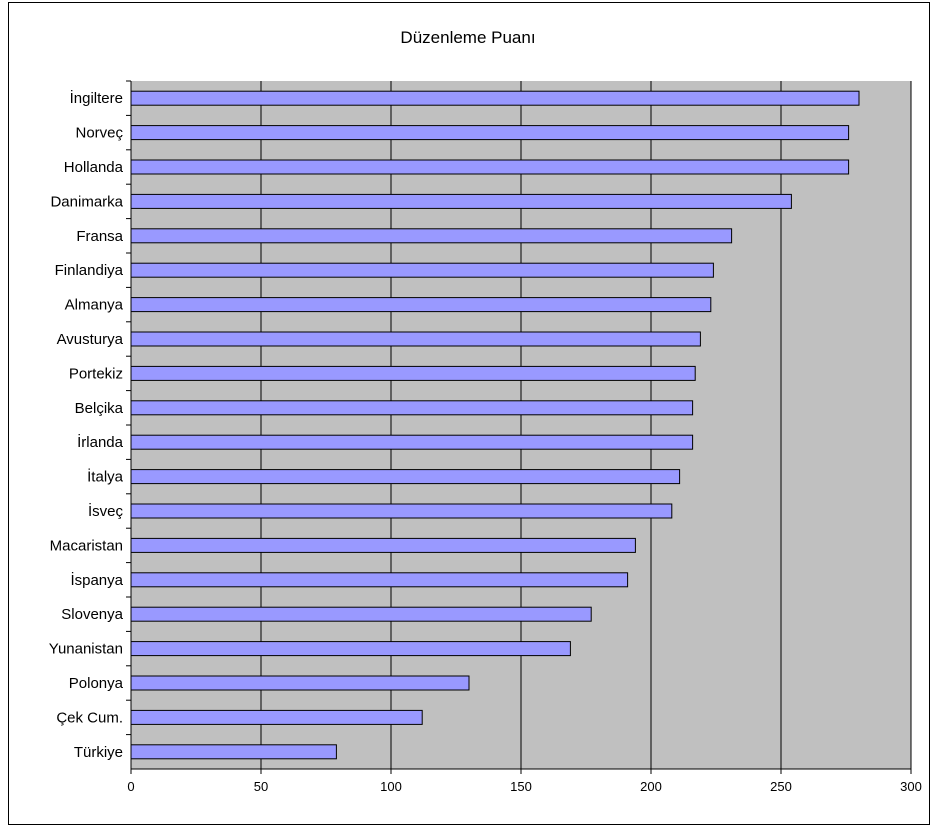 The width and height of the screenshot is (932, 827). I want to click on category-label: Fransa, so click(99, 236).